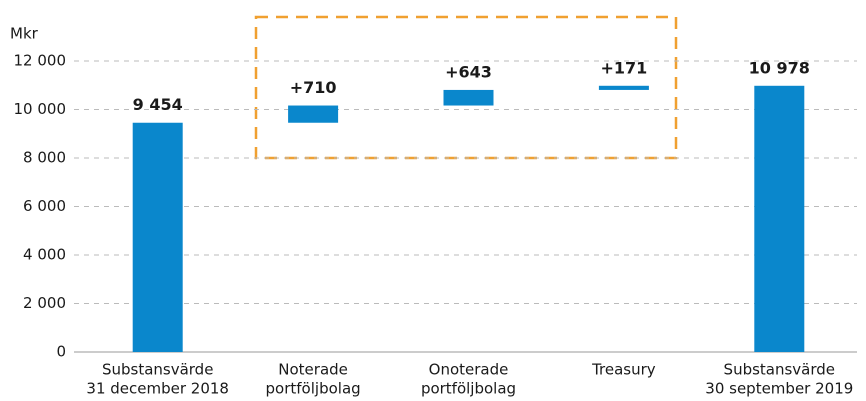  Describe the element at coordinates (469, 370) in the screenshot. I see `x-tick-label: Onoterade` at that location.